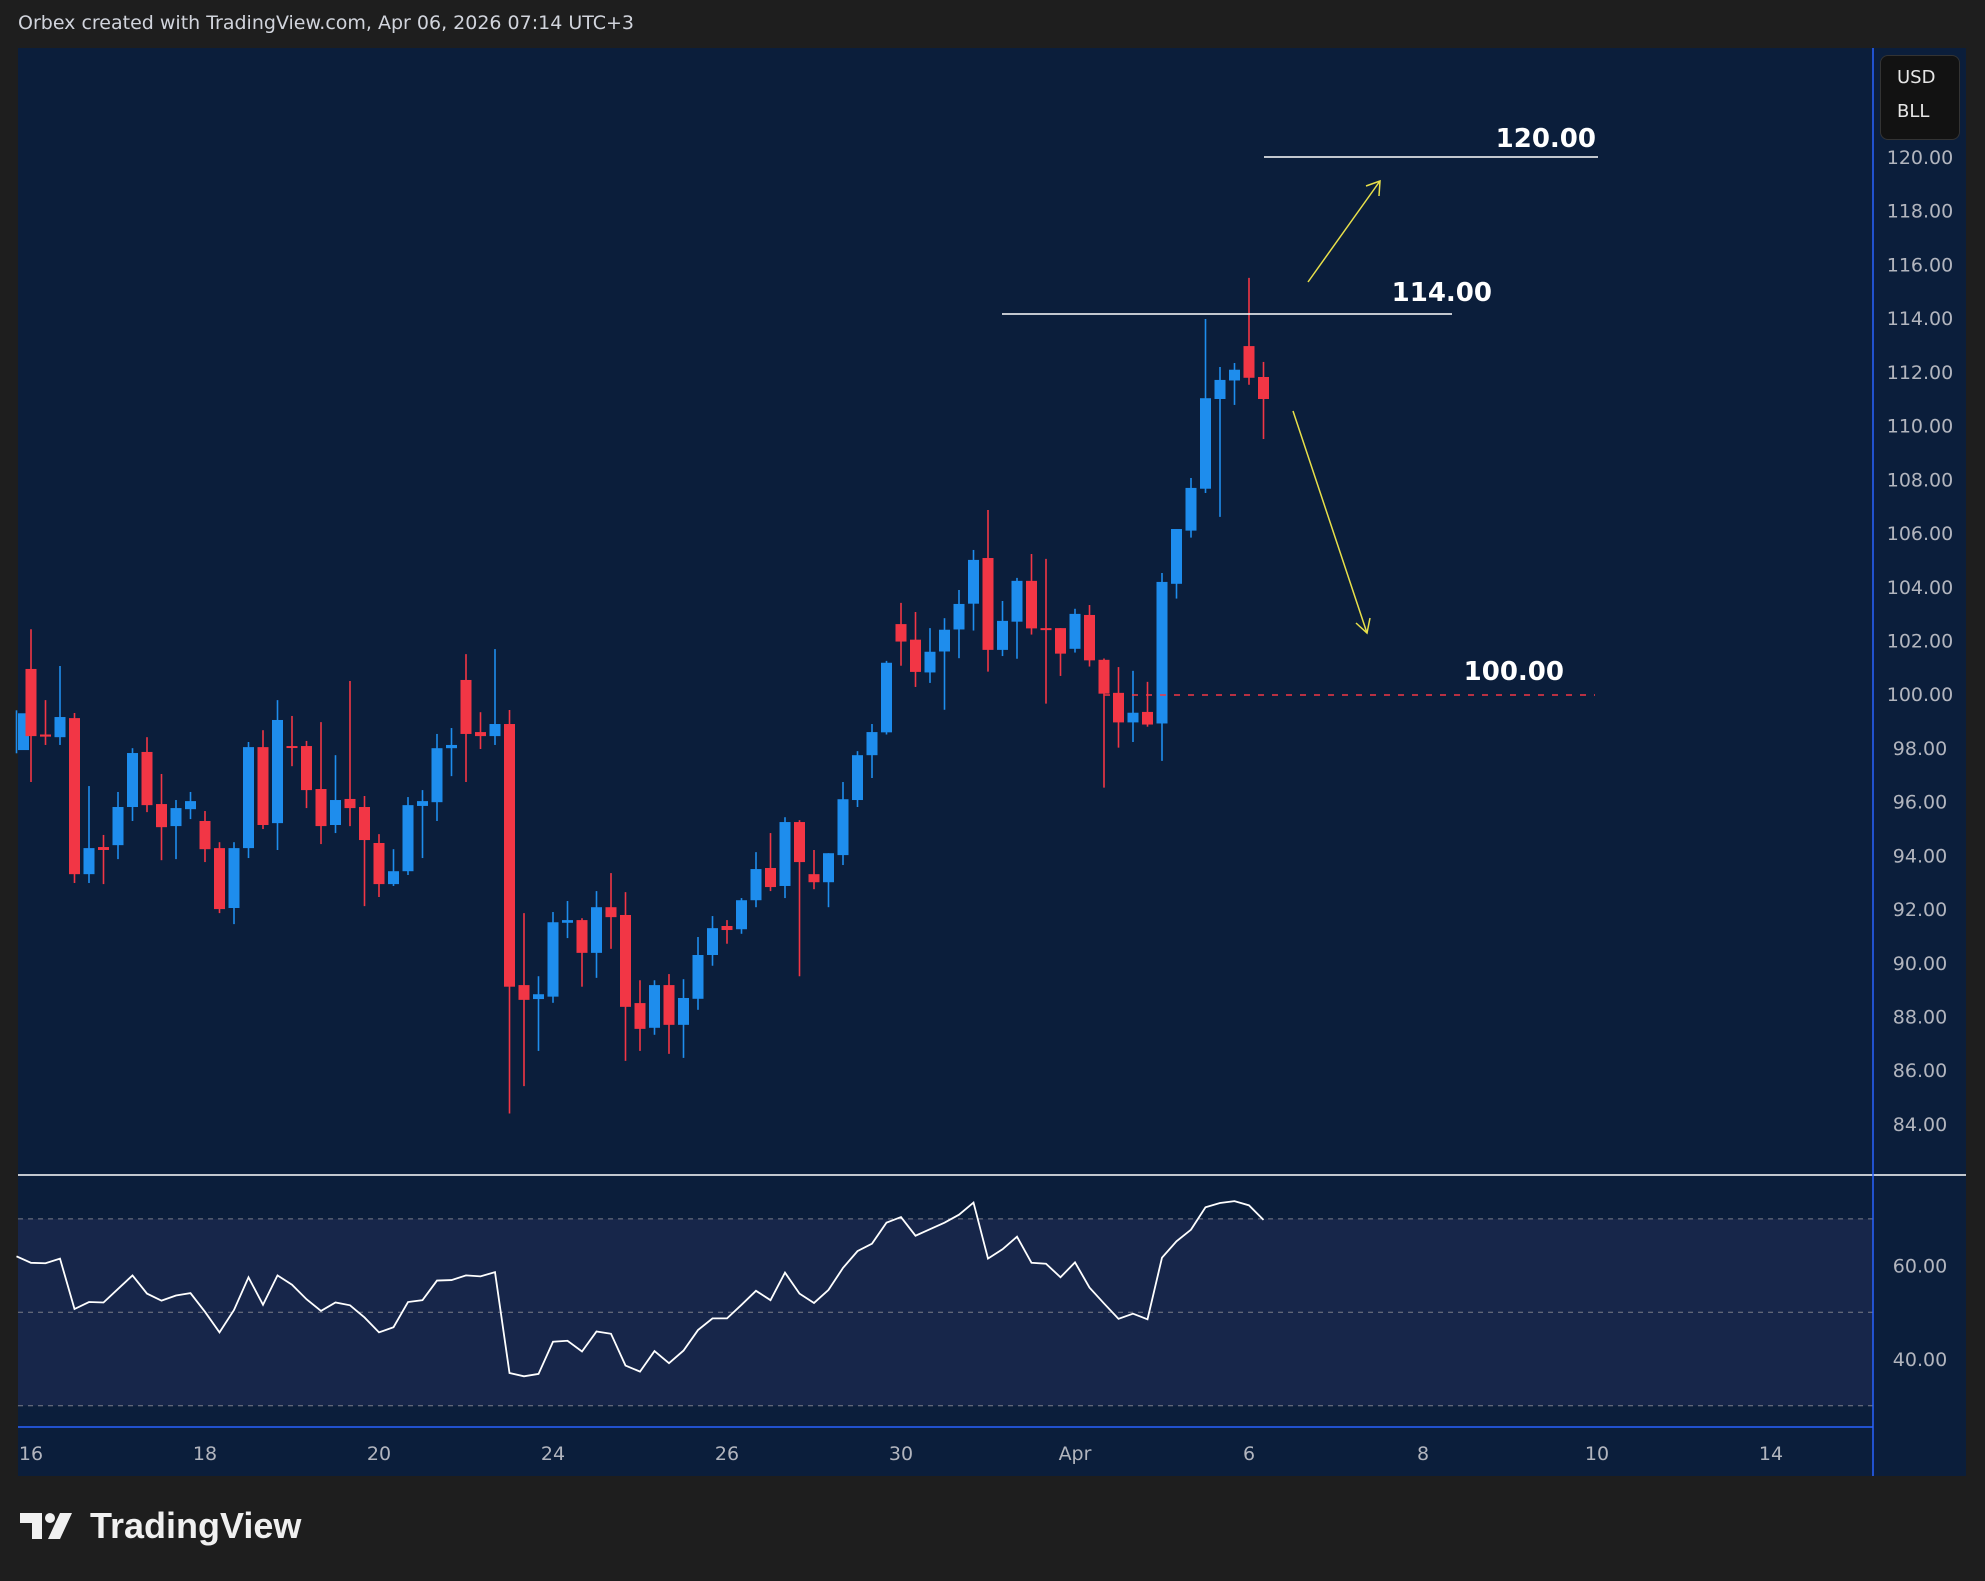 This screenshot has width=1985, height=1581. Describe the element at coordinates (1546, 139) in the screenshot. I see `level-label-120: 120.00` at that location.